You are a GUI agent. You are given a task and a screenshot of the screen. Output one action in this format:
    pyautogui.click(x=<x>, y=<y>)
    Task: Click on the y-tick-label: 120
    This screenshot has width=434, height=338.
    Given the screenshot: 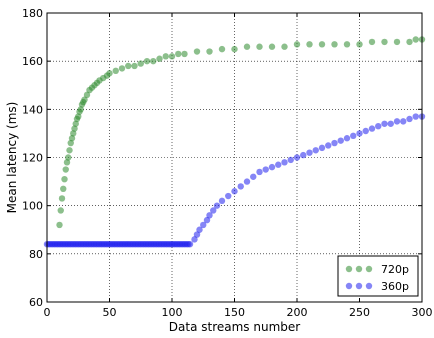 What is the action you would take?
    pyautogui.click(x=32, y=158)
    